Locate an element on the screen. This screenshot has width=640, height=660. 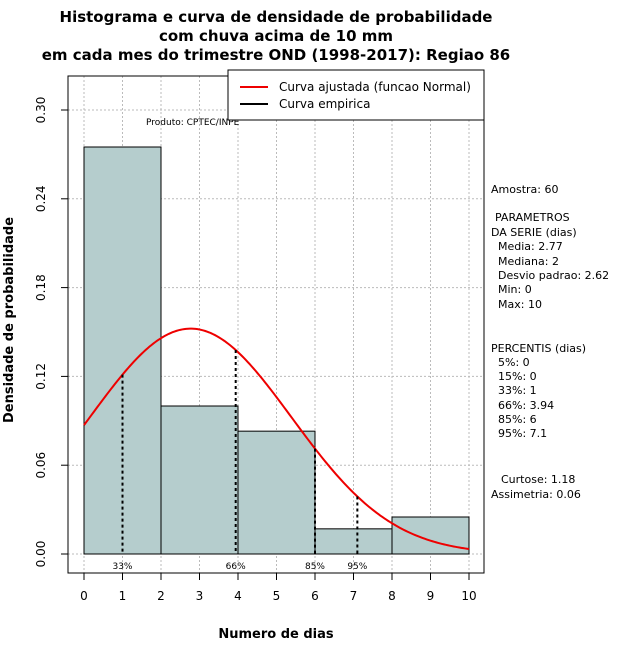
stat-p15: 15%: 0 is located at coordinates (517, 376).